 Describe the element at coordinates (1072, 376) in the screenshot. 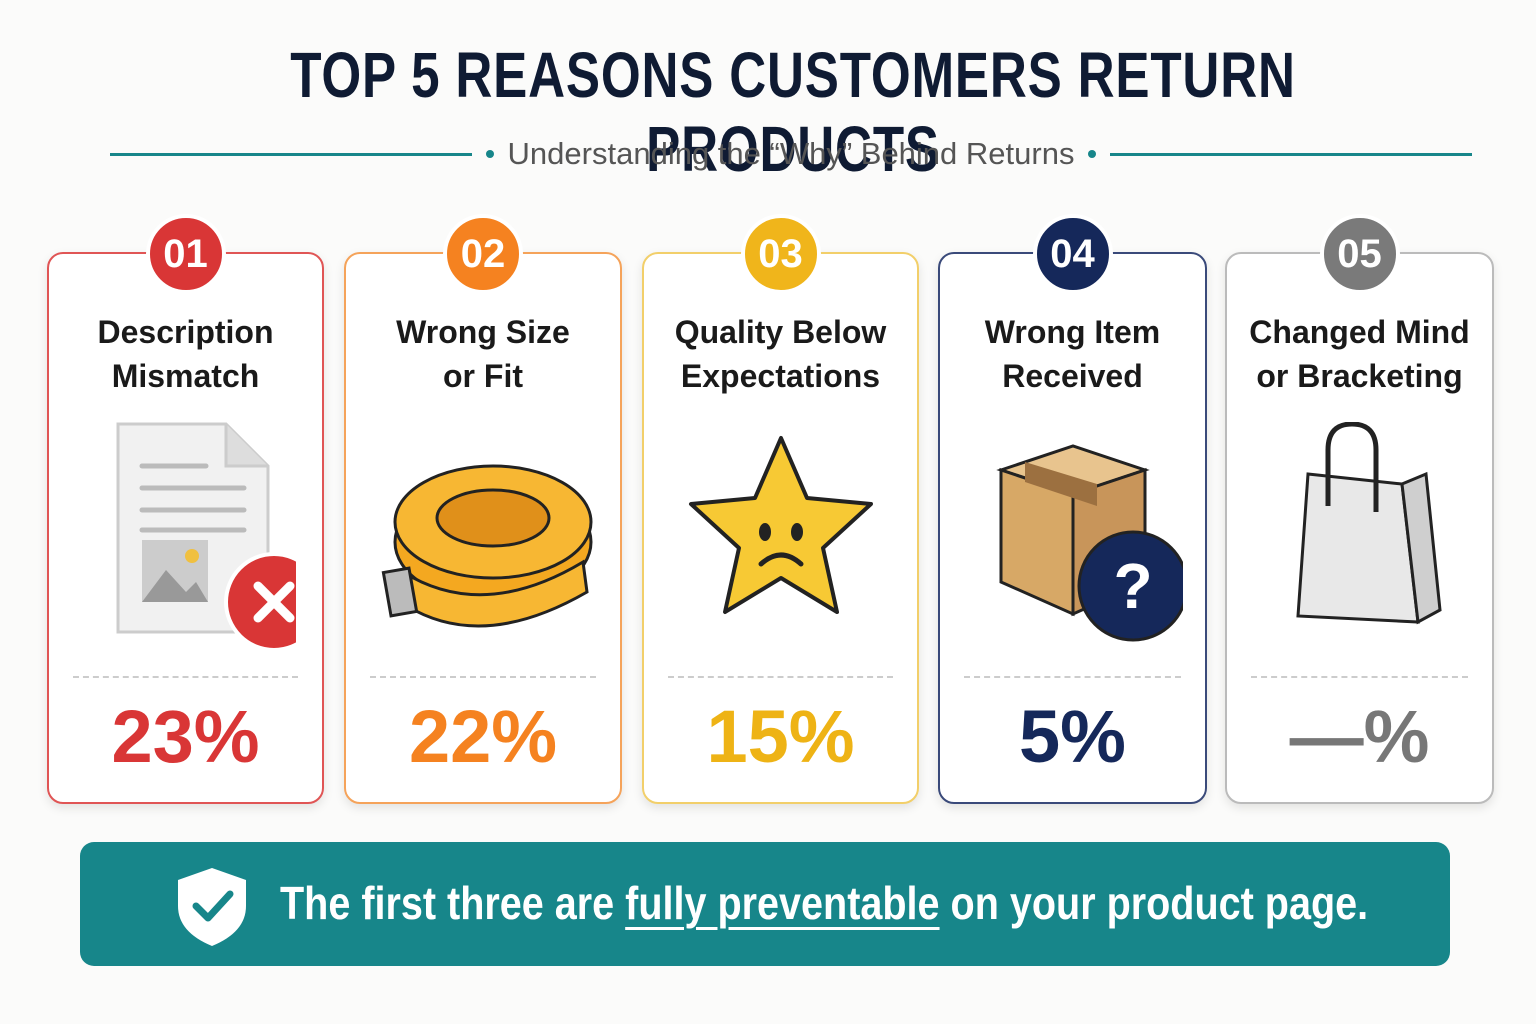

I see `line: Received` at that location.